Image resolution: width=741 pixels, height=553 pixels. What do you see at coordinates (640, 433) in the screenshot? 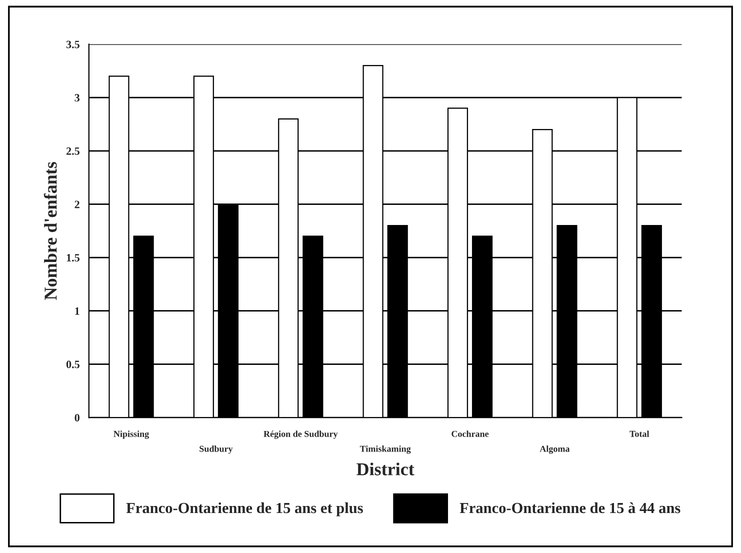
I see `x-tick-label: Total` at bounding box center [640, 433].